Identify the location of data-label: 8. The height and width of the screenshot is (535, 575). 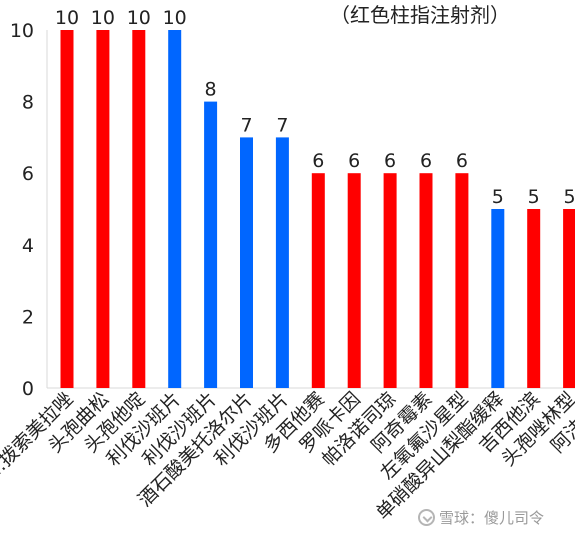
(211, 90).